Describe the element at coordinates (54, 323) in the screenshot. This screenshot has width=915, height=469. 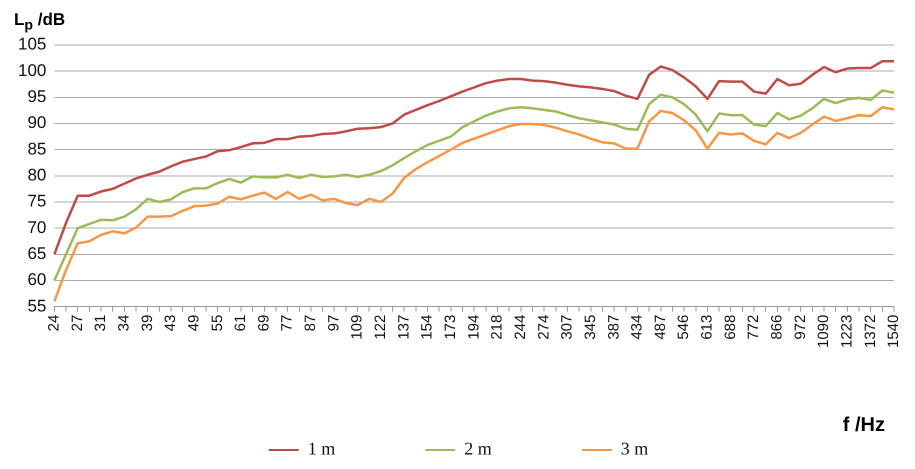
I see `x-tick-label: 24` at that location.